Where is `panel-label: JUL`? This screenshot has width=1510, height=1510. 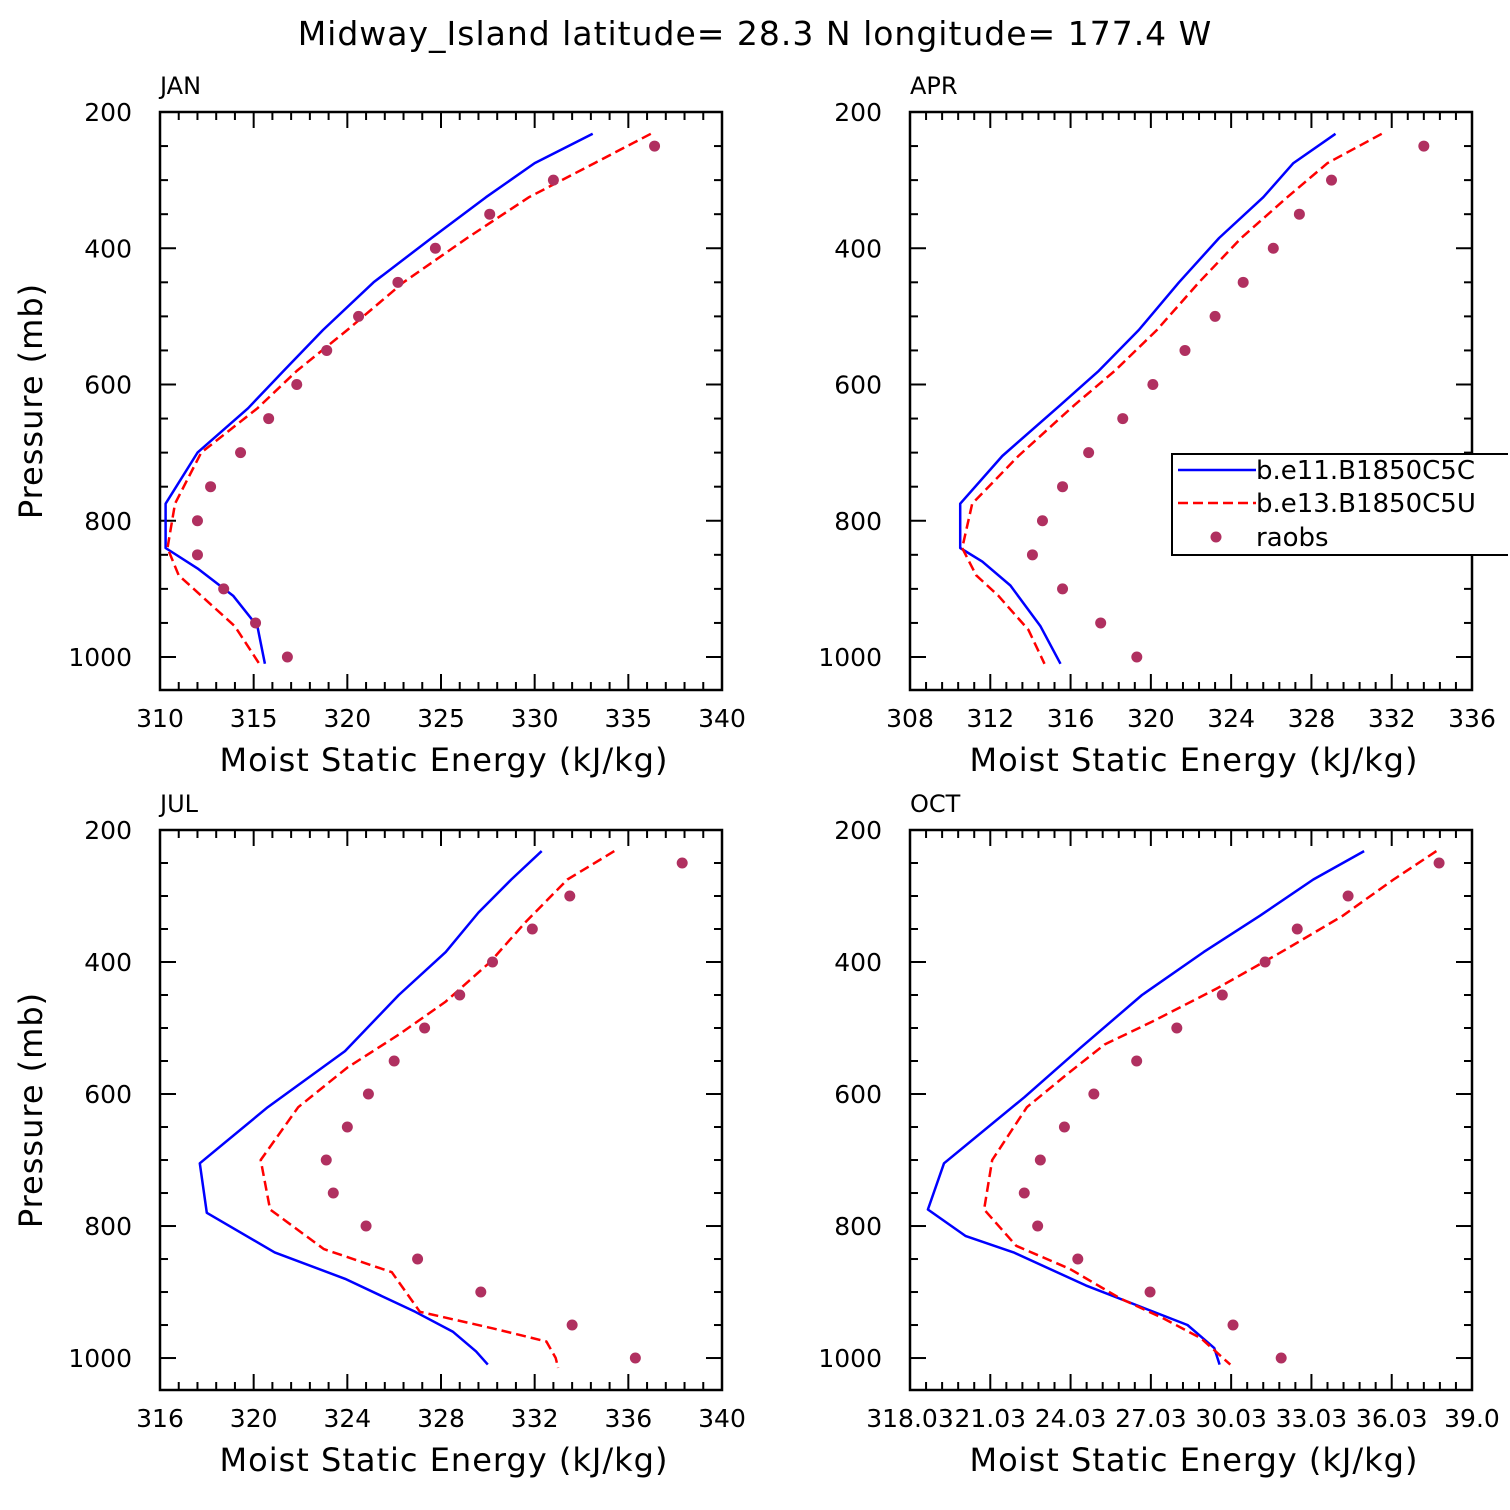 panel-label: JUL is located at coordinates (178, 804).